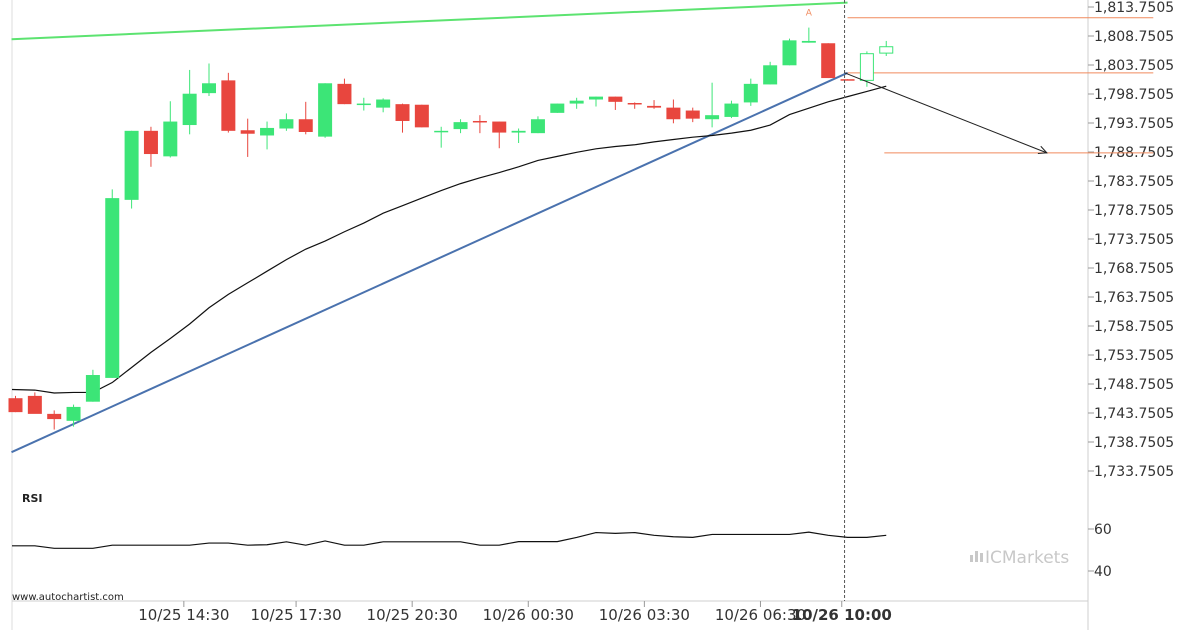  I want to click on price-tick-label: 1,758.7505, so click(1134, 327).